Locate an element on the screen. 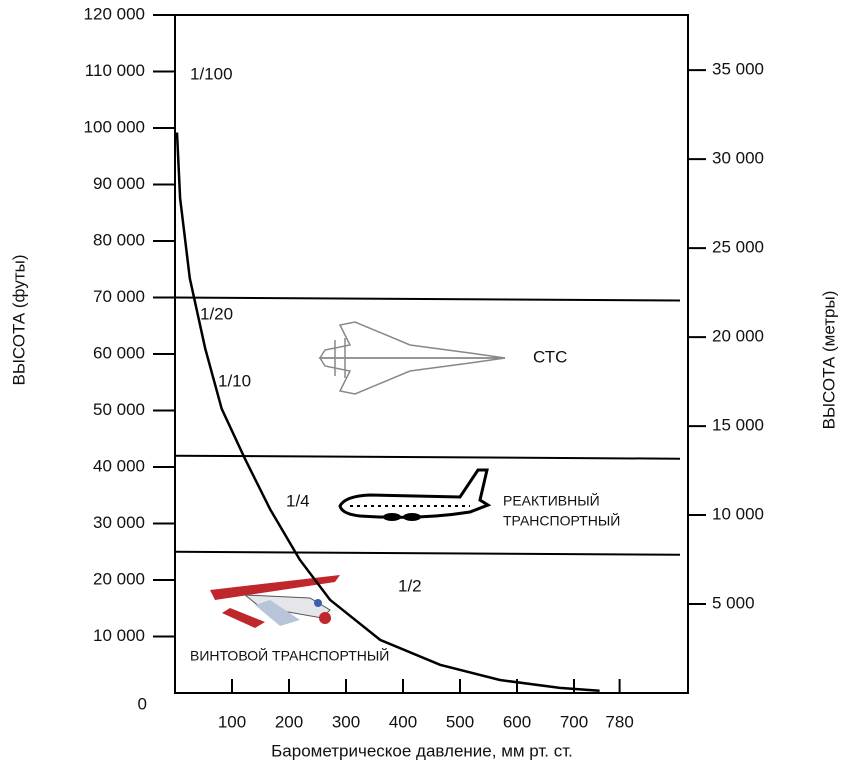 The image size is (846, 769). y-tick-label: 110 000 is located at coordinates (115, 70).